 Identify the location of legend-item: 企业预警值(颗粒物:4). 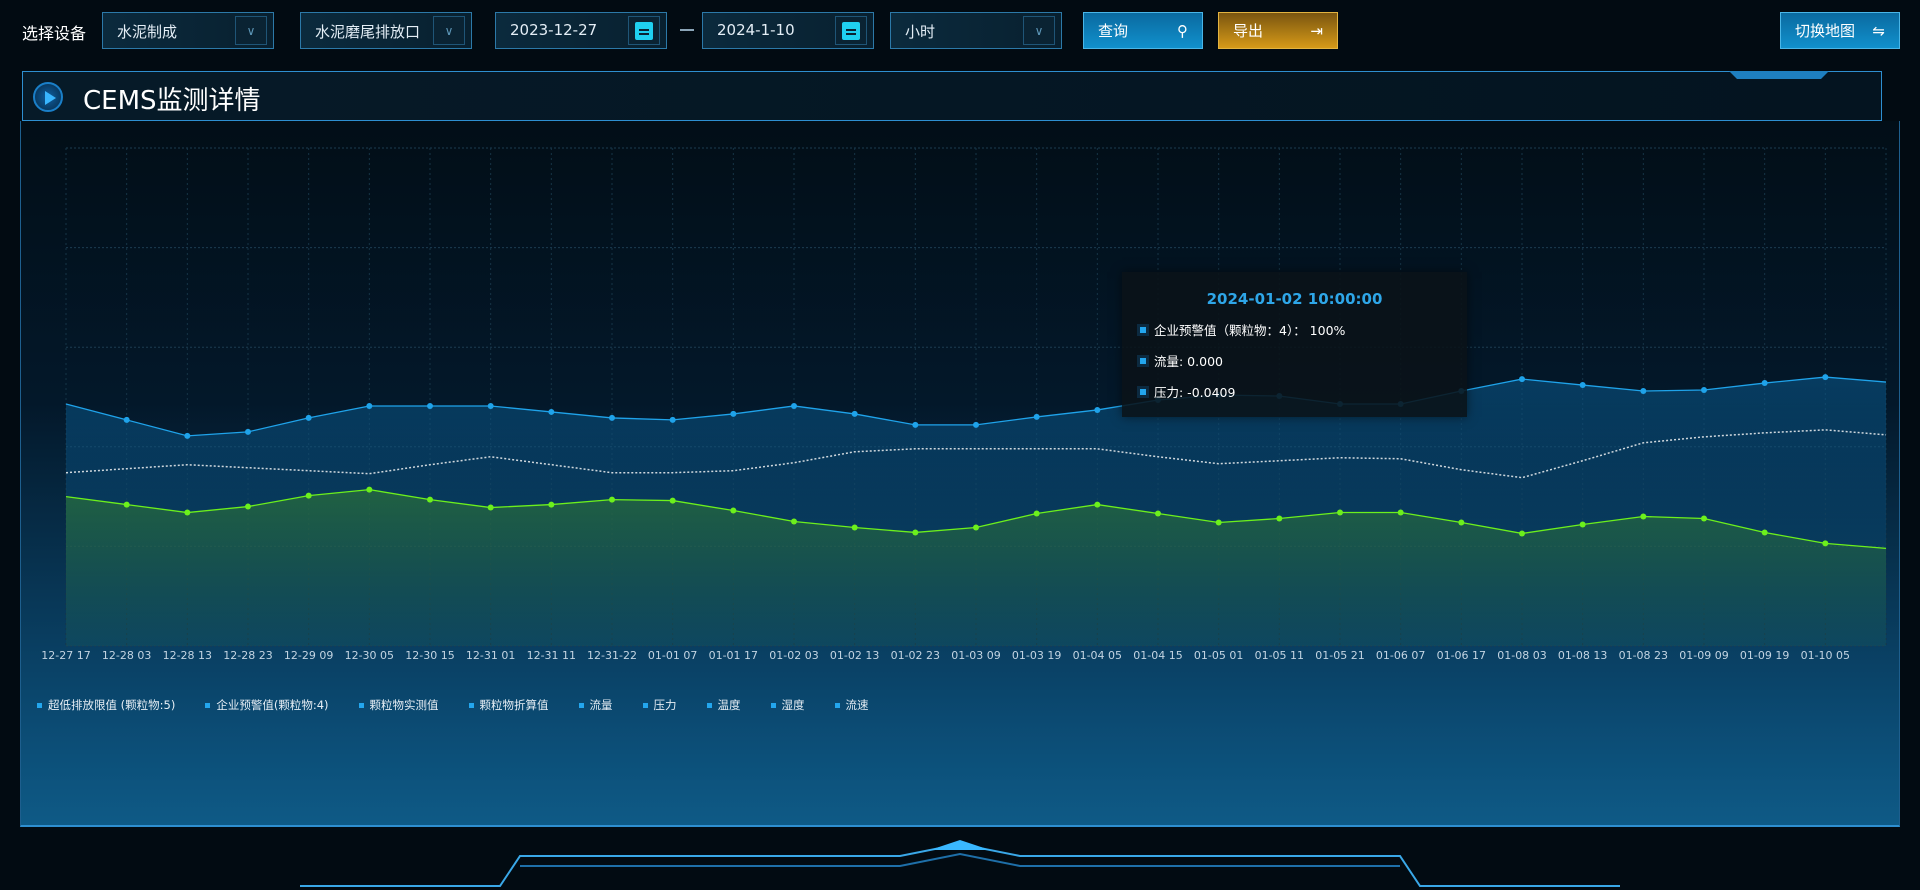
(267, 705).